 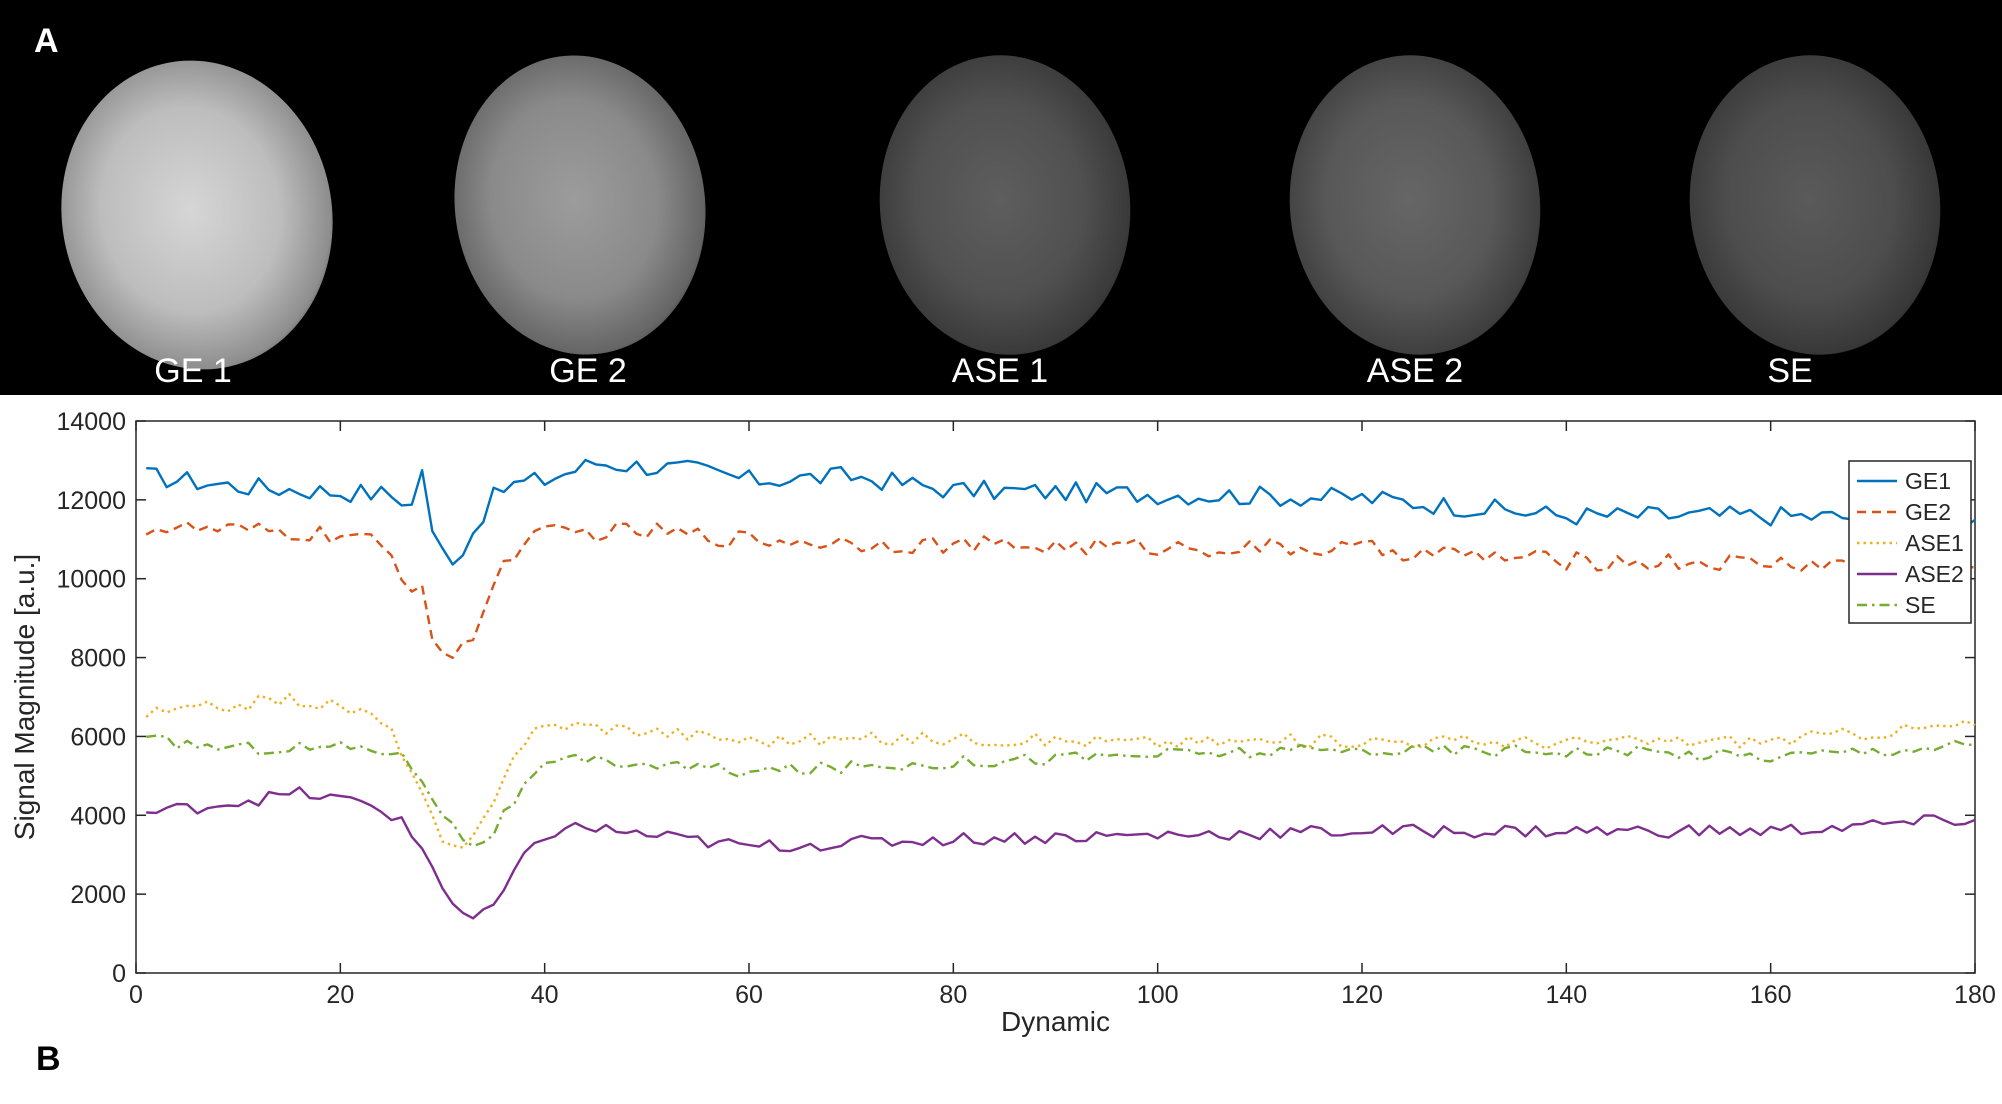 I want to click on series-line-ge2, so click(x=1060, y=590).